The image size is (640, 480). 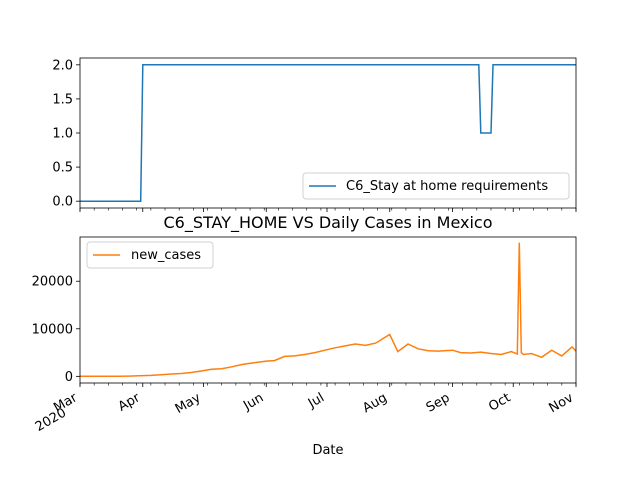 What do you see at coordinates (166, 255) in the screenshot?
I see `bottom-legend-label: new_cases` at bounding box center [166, 255].